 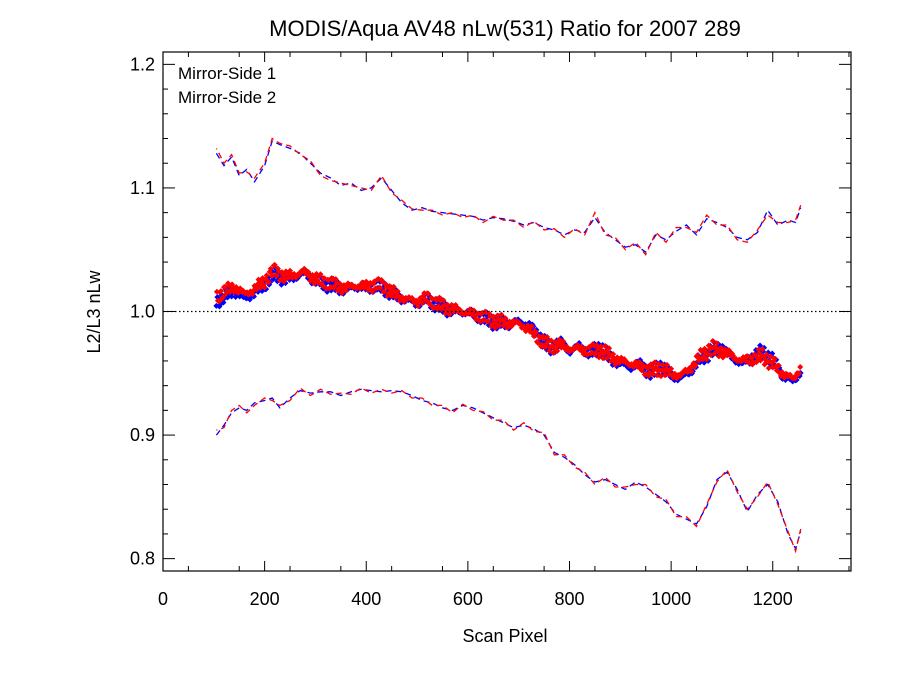 I want to click on y-tick-label: 1.0, so click(x=142, y=312).